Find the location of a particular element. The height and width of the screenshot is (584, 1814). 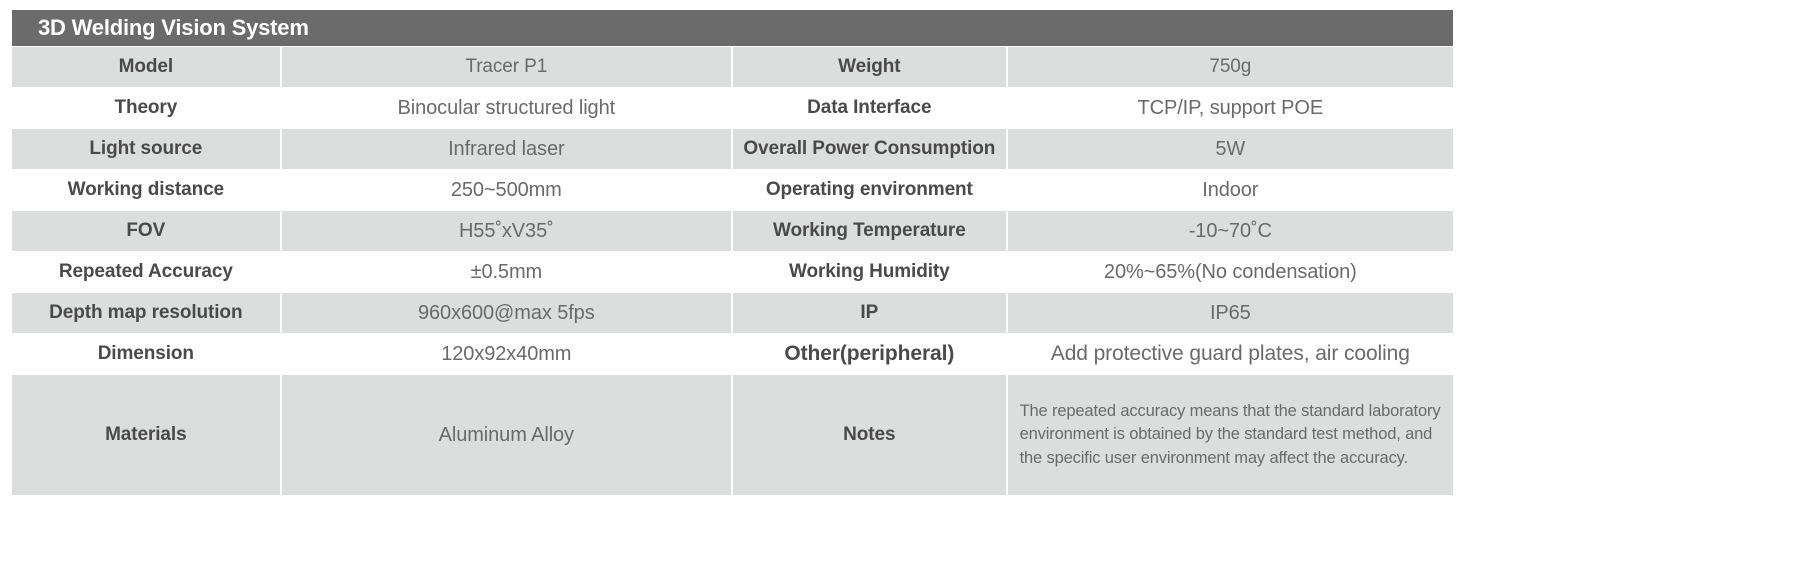

value-text: 250~500mm is located at coordinates (506, 189).